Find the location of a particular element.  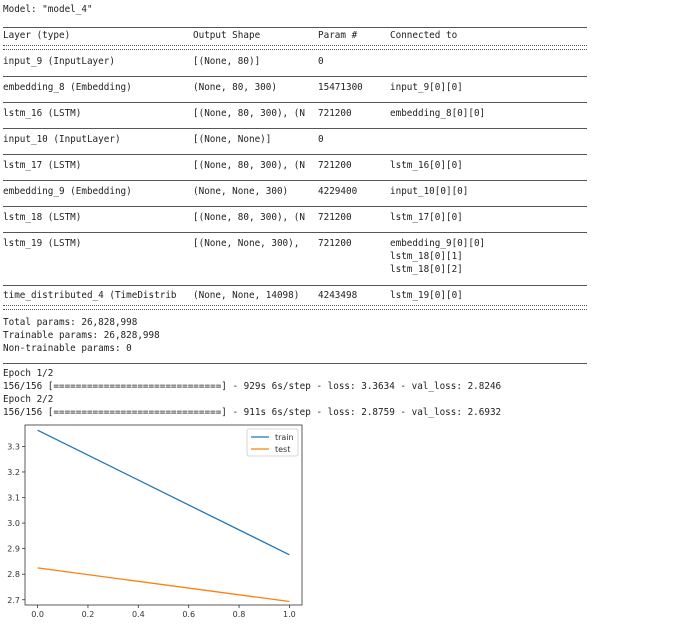

plot-frame is located at coordinates (163, 515).